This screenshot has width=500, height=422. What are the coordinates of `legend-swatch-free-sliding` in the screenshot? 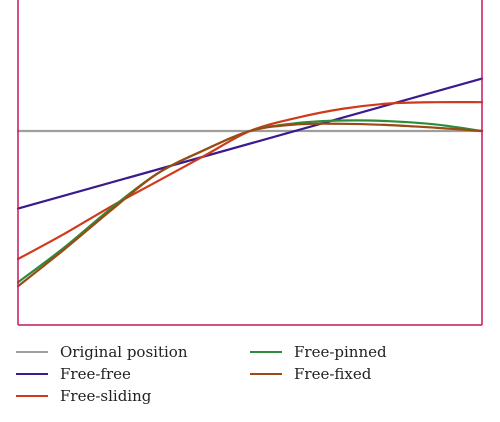 It's located at (32, 396).